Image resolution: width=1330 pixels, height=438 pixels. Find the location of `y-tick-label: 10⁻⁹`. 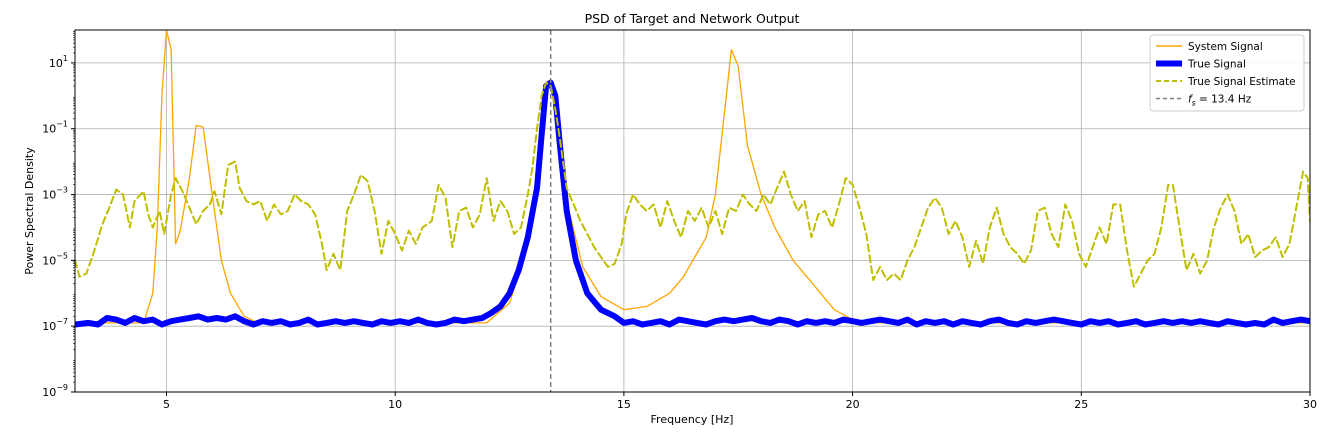

y-tick-label: 10⁻⁹ is located at coordinates (55, 391).